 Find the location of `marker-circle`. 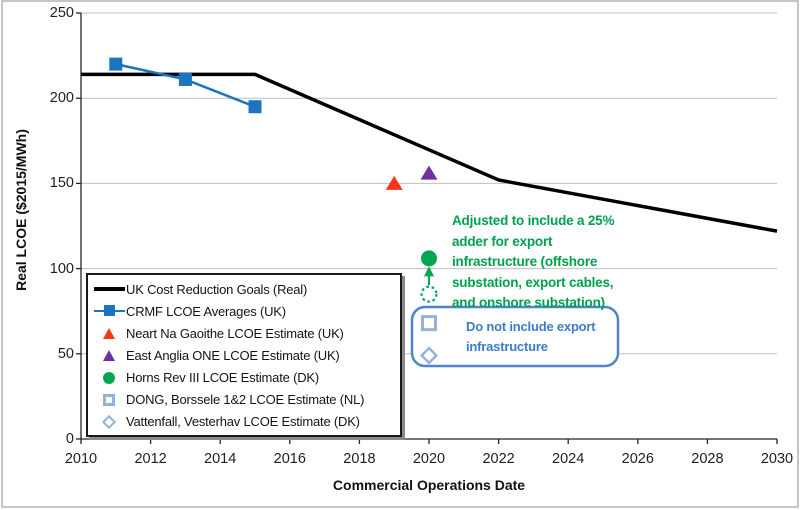

marker-circle is located at coordinates (429, 258).